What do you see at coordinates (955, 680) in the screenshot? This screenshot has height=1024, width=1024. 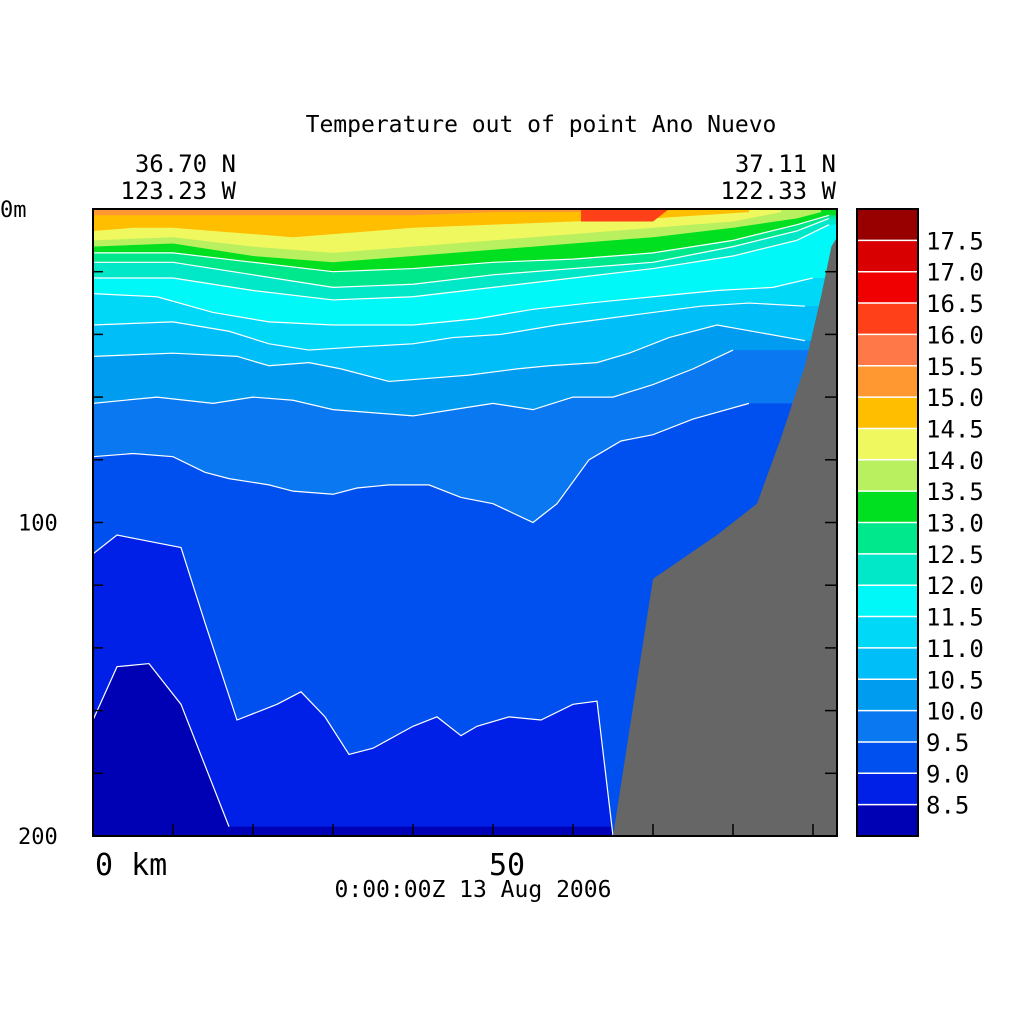 I see `colorbar-label: 10.5` at bounding box center [955, 680].